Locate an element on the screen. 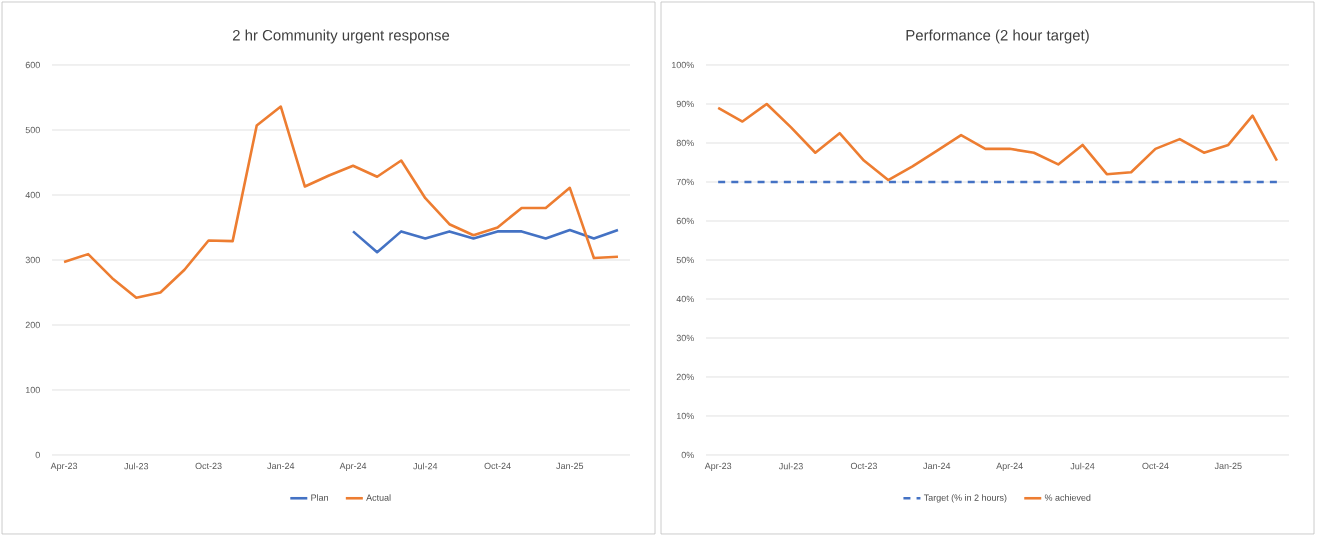 The image size is (1317, 536). y-tick-label: 0 is located at coordinates (37, 455).